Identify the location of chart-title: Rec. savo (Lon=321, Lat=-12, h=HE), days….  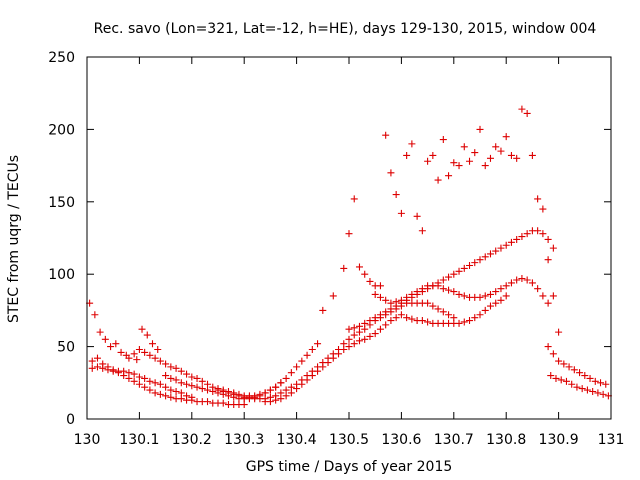
(345, 29).